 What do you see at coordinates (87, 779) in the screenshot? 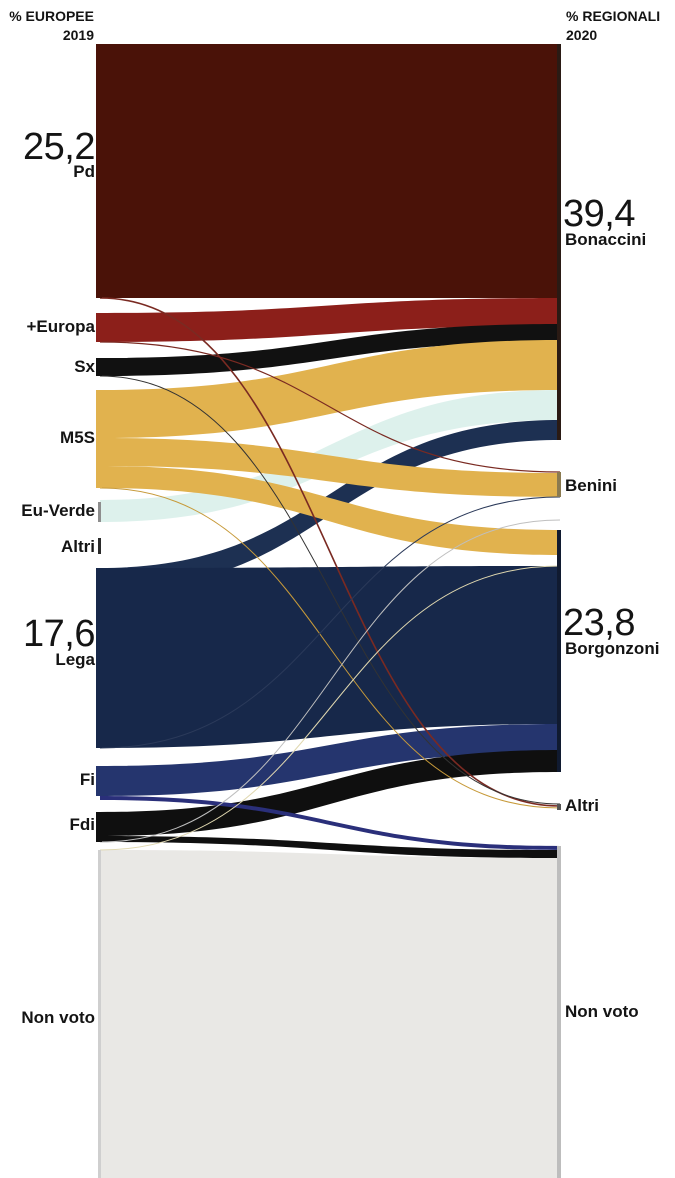
I see `source-label-fi: Fi` at bounding box center [87, 779].